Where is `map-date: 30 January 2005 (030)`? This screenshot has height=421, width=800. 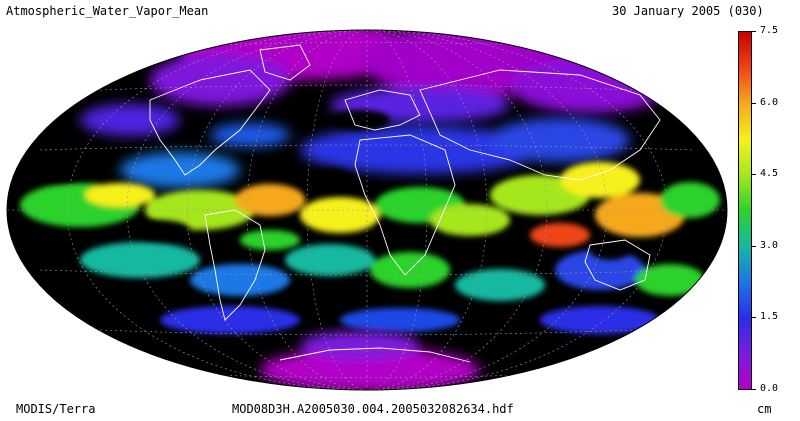
map-date: 30 January 2005 (030) is located at coordinates (688, 11).